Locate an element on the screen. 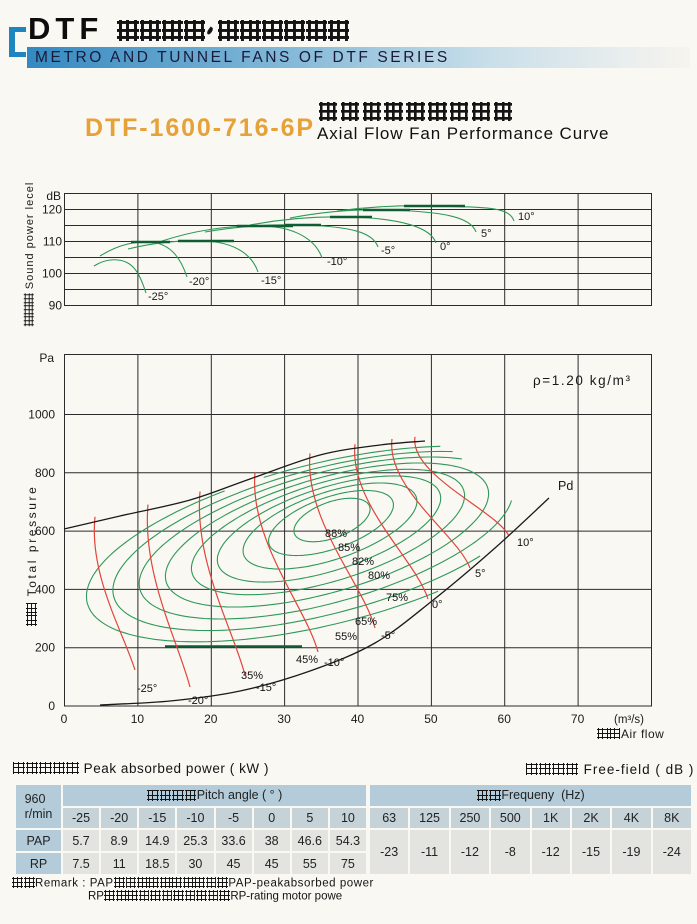  svg-text: 85% is located at coordinates (349, 548).